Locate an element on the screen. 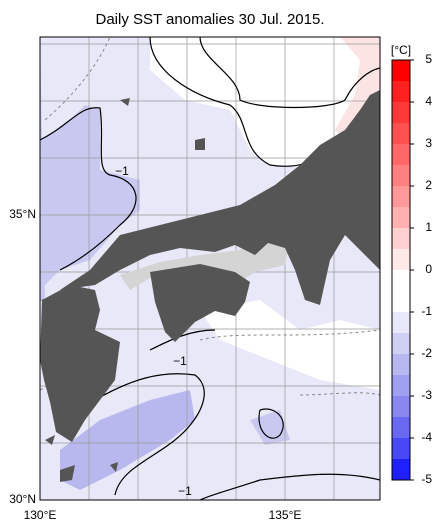 This screenshot has height=532, width=441. colorbar-tick-label: 2 is located at coordinates (428, 185).